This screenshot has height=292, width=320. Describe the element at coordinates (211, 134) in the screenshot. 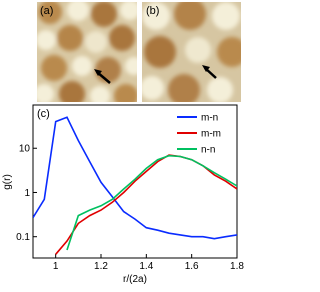

I see `legend-label: m-m` at that location.